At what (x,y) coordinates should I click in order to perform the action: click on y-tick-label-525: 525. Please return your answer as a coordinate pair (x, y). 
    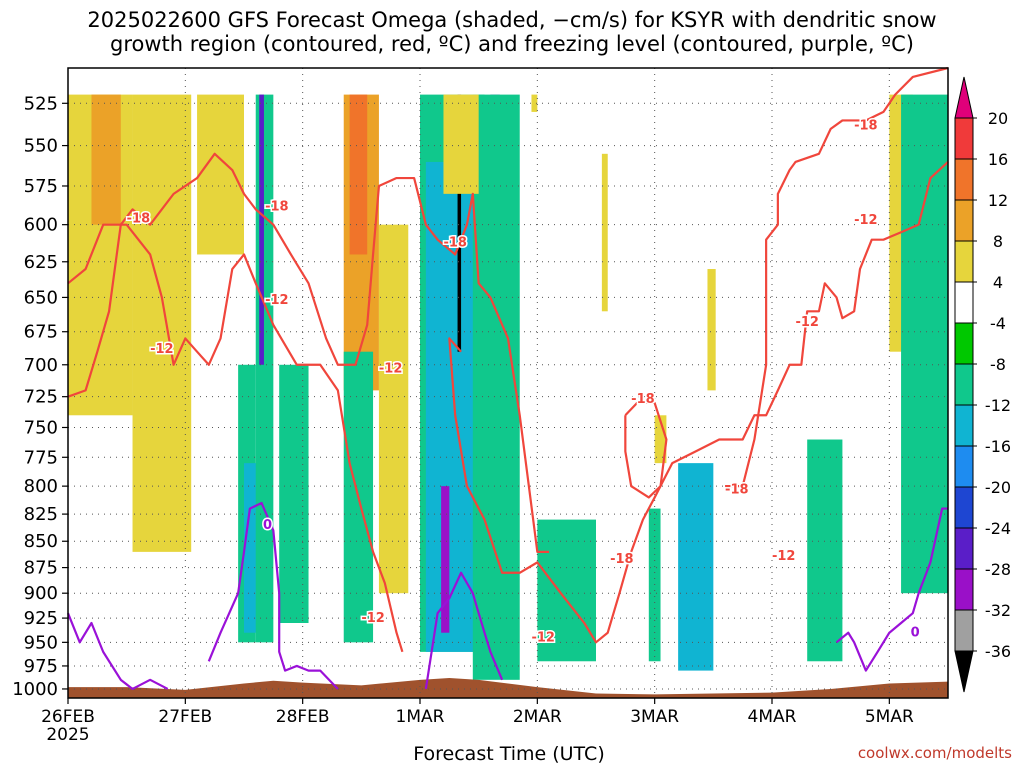
    Looking at the image, I should click on (41, 103).